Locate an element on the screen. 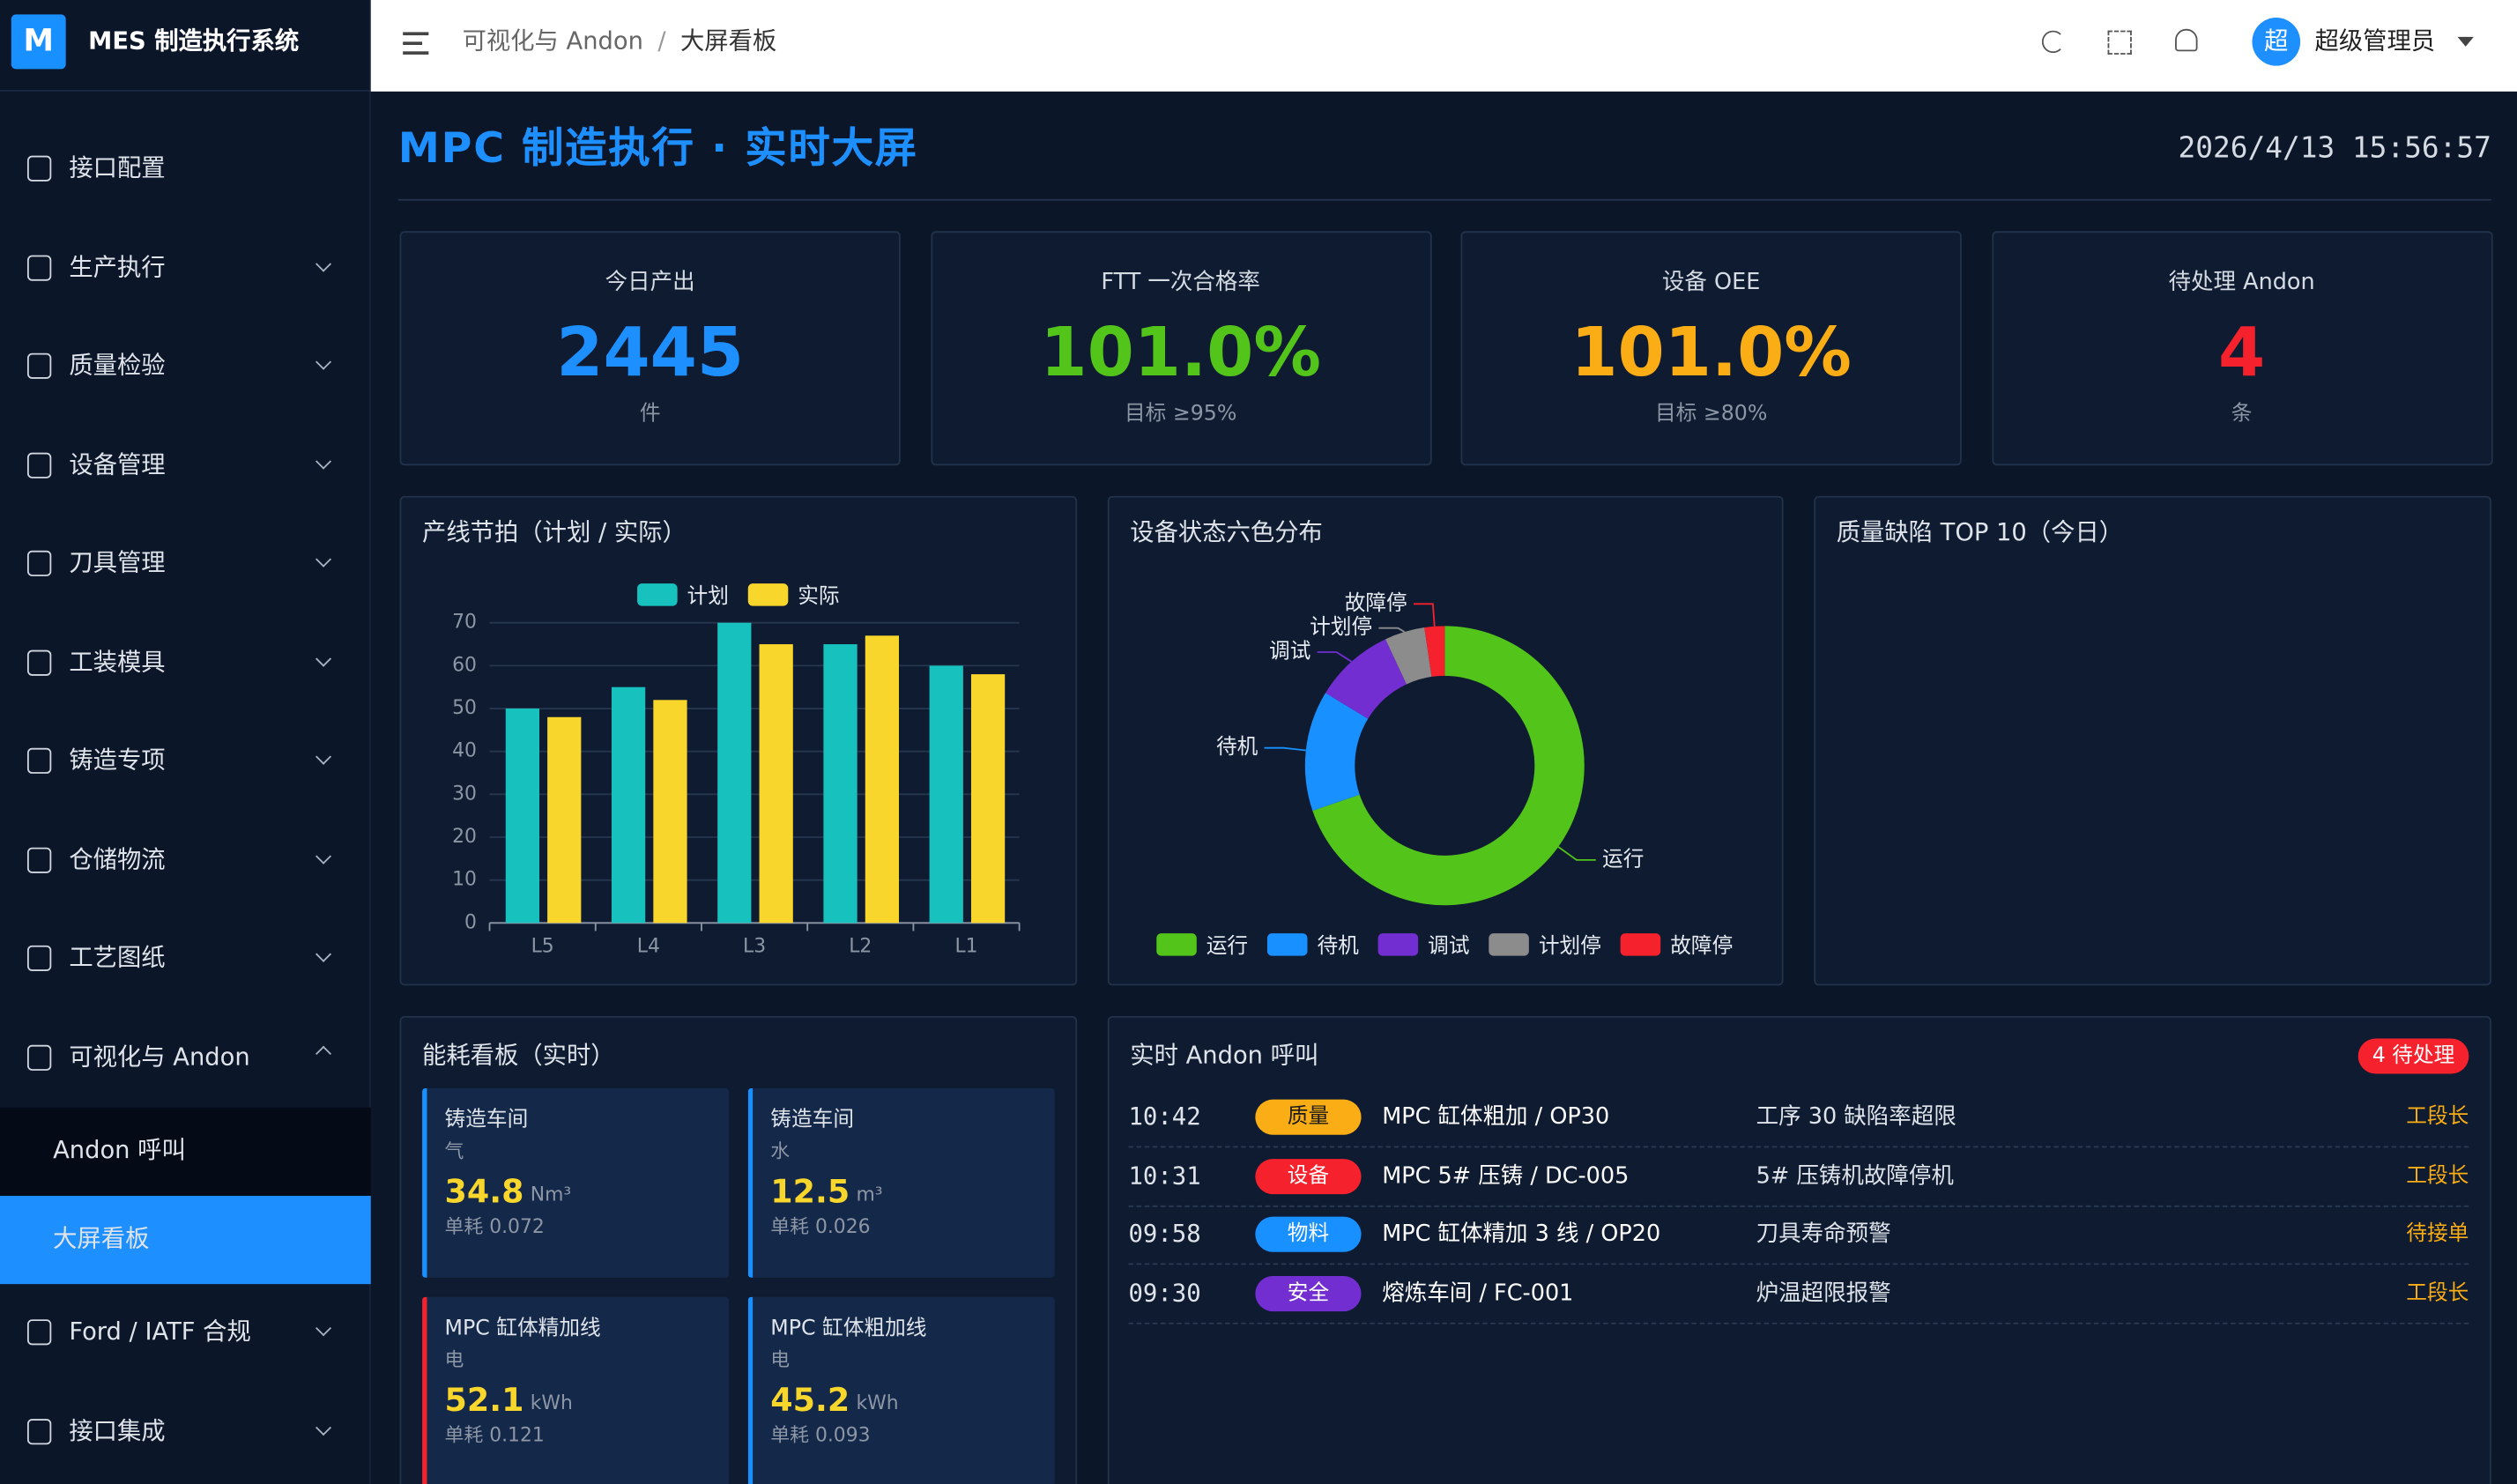 Image resolution: width=2517 pixels, height=1484 pixels. slice-label: 运行 is located at coordinates (1623, 858).